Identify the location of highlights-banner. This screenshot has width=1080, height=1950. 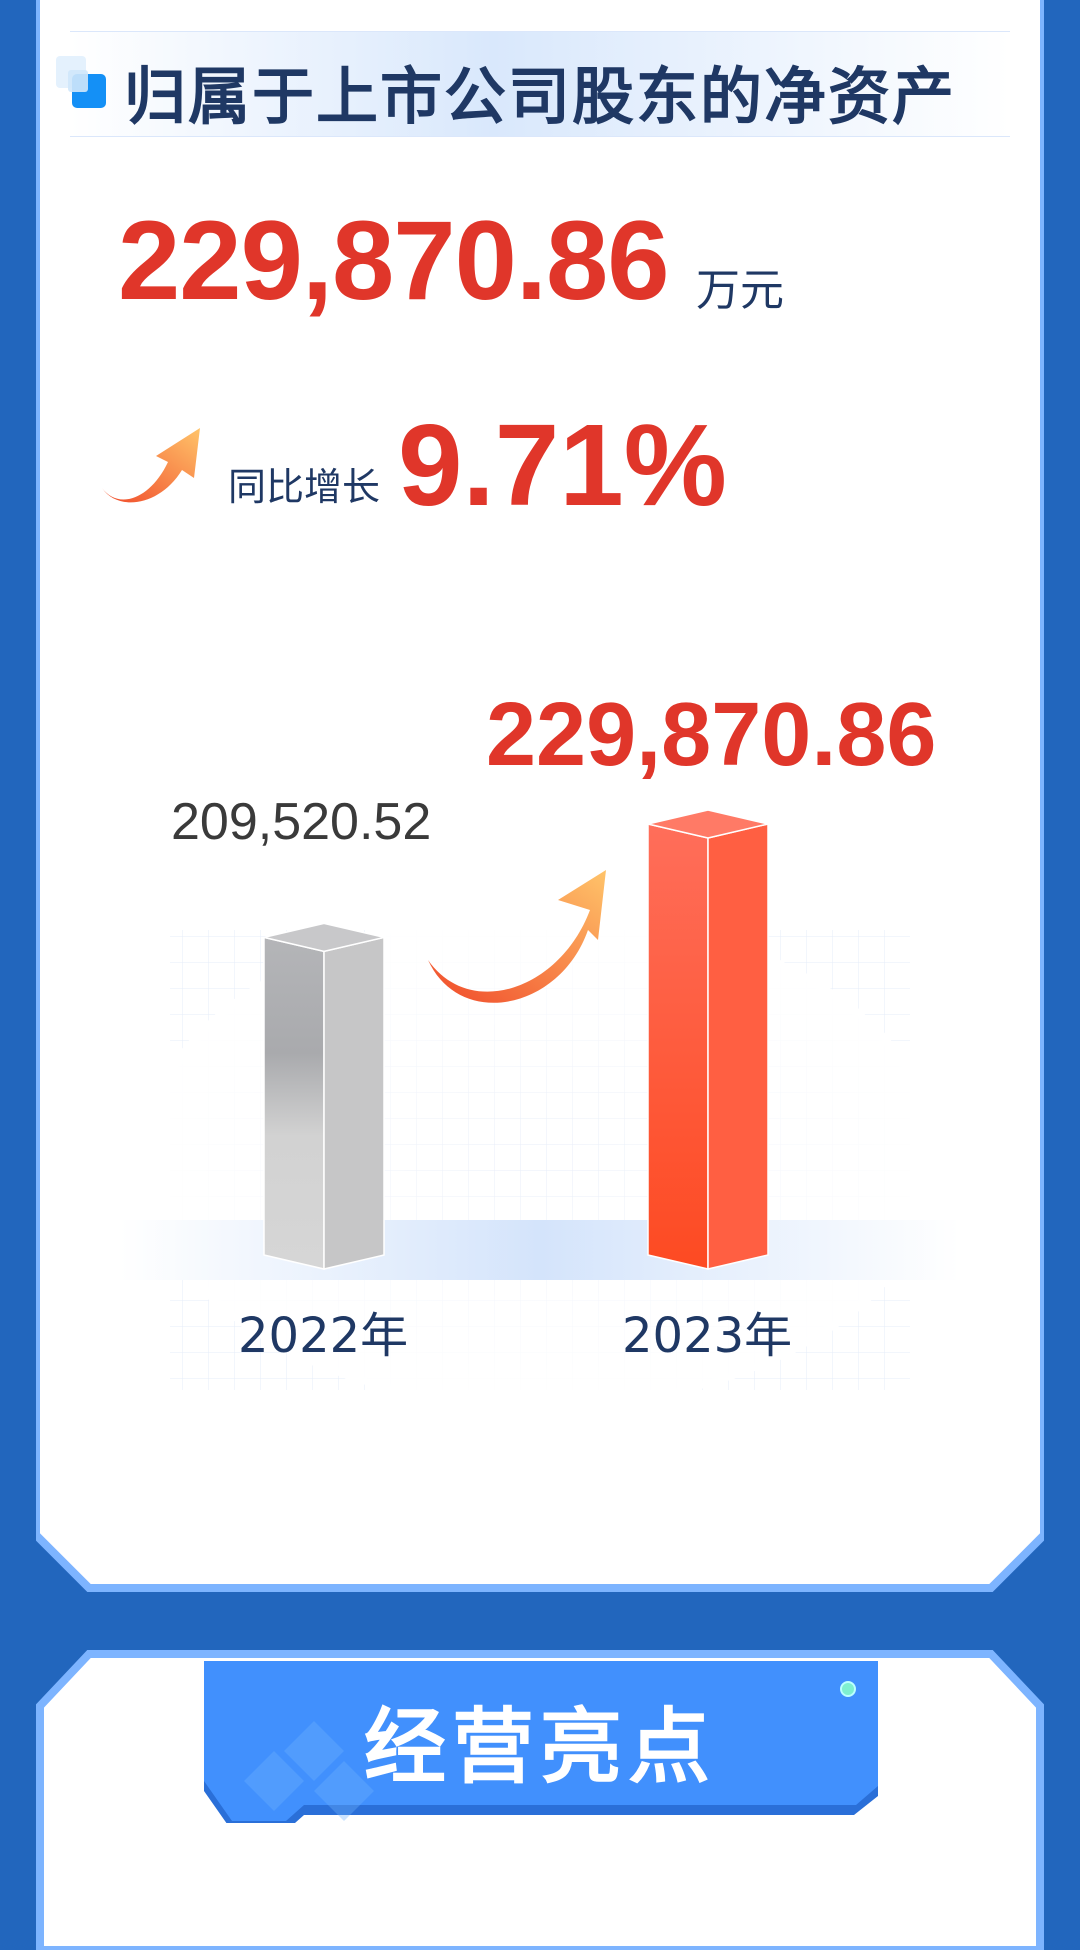
(541, 1742).